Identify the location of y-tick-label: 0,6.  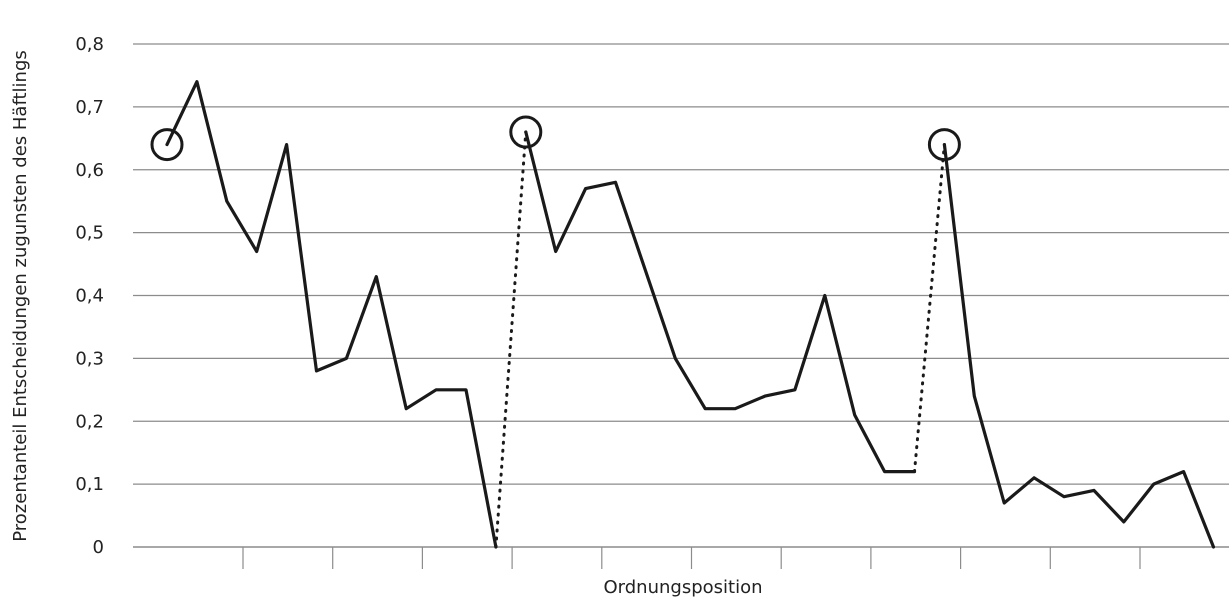
(89, 170).